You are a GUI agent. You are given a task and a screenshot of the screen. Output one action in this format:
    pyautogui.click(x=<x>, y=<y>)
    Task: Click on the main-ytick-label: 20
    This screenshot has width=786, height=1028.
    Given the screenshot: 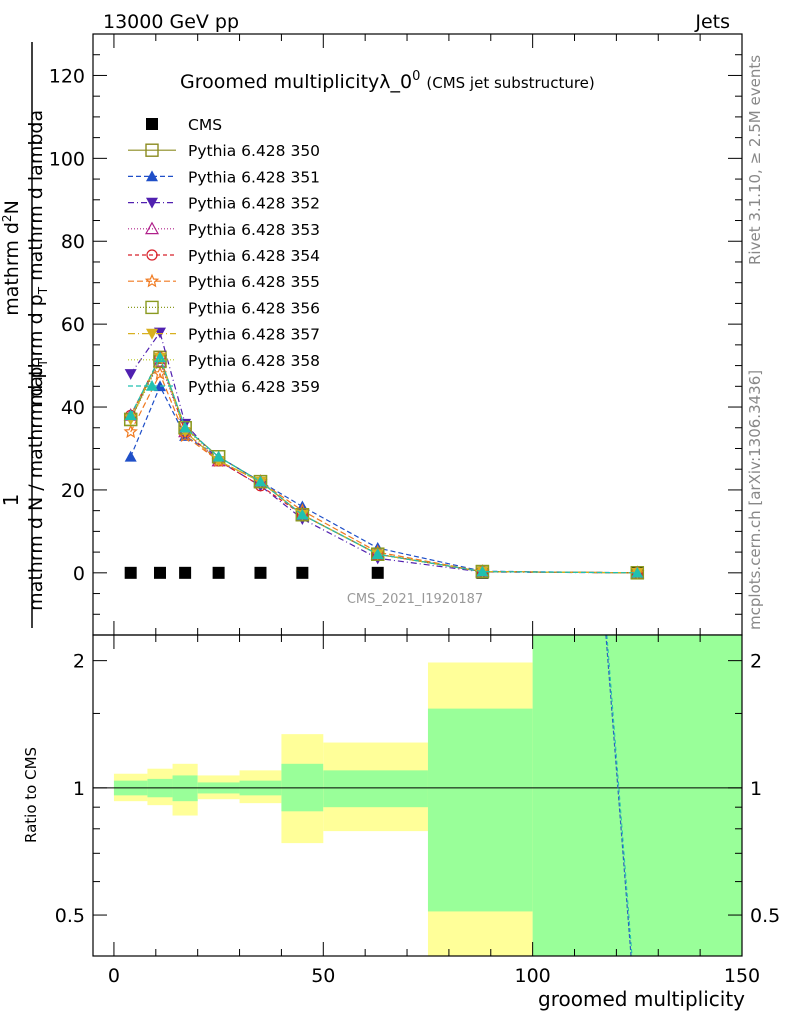 What is the action you would take?
    pyautogui.click(x=73, y=491)
    